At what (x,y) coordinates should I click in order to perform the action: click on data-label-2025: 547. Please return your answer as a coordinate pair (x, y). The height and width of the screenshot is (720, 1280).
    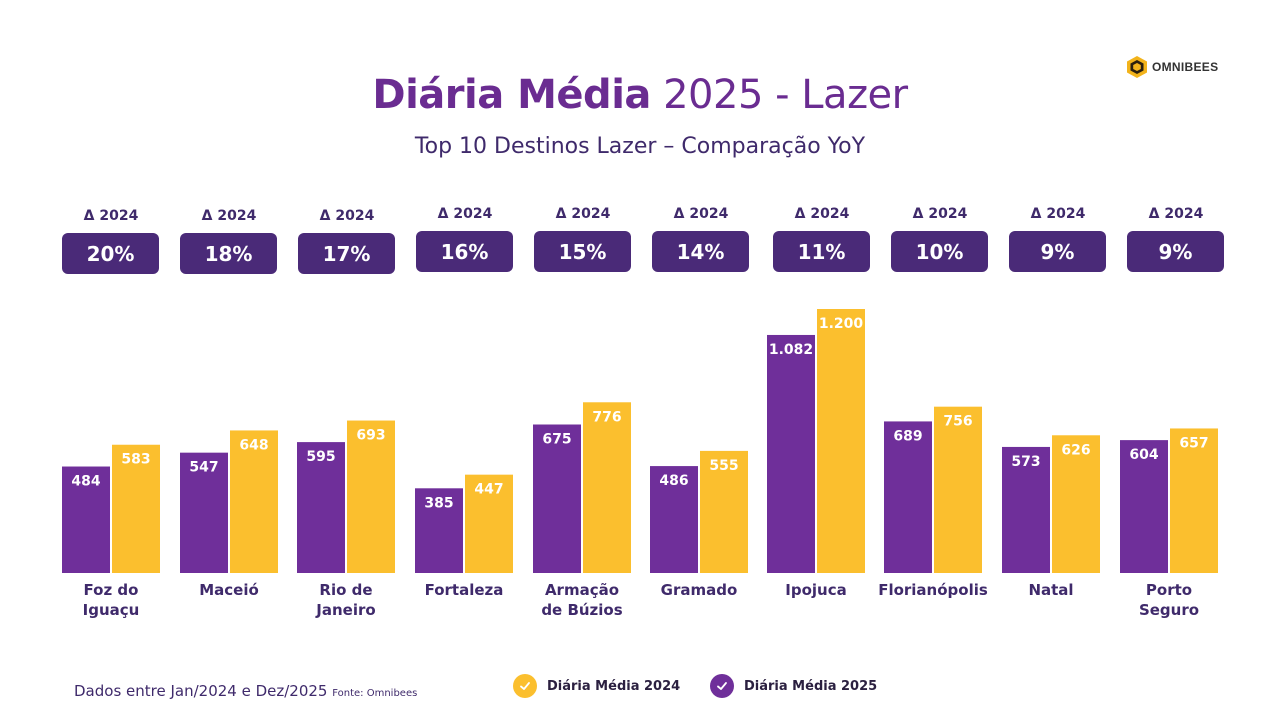
    Looking at the image, I should click on (203, 468).